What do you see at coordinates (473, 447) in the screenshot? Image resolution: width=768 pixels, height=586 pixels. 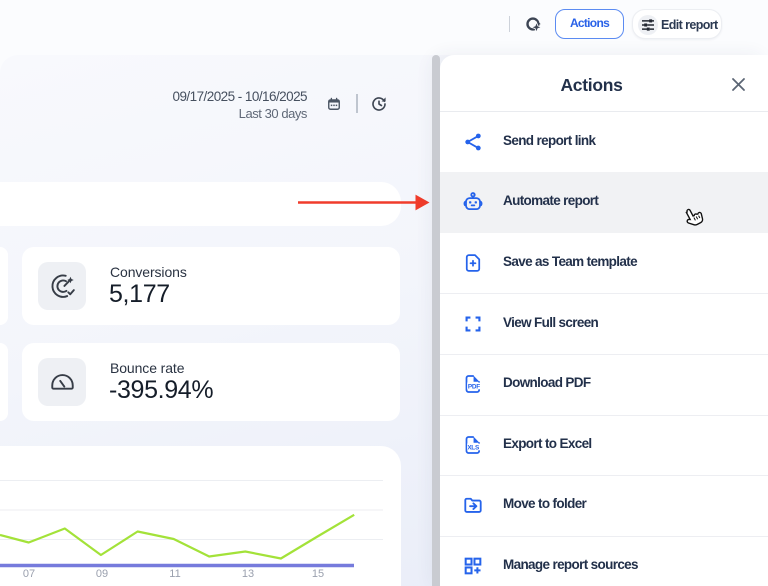 I see `svg-text: XLS` at bounding box center [473, 447].